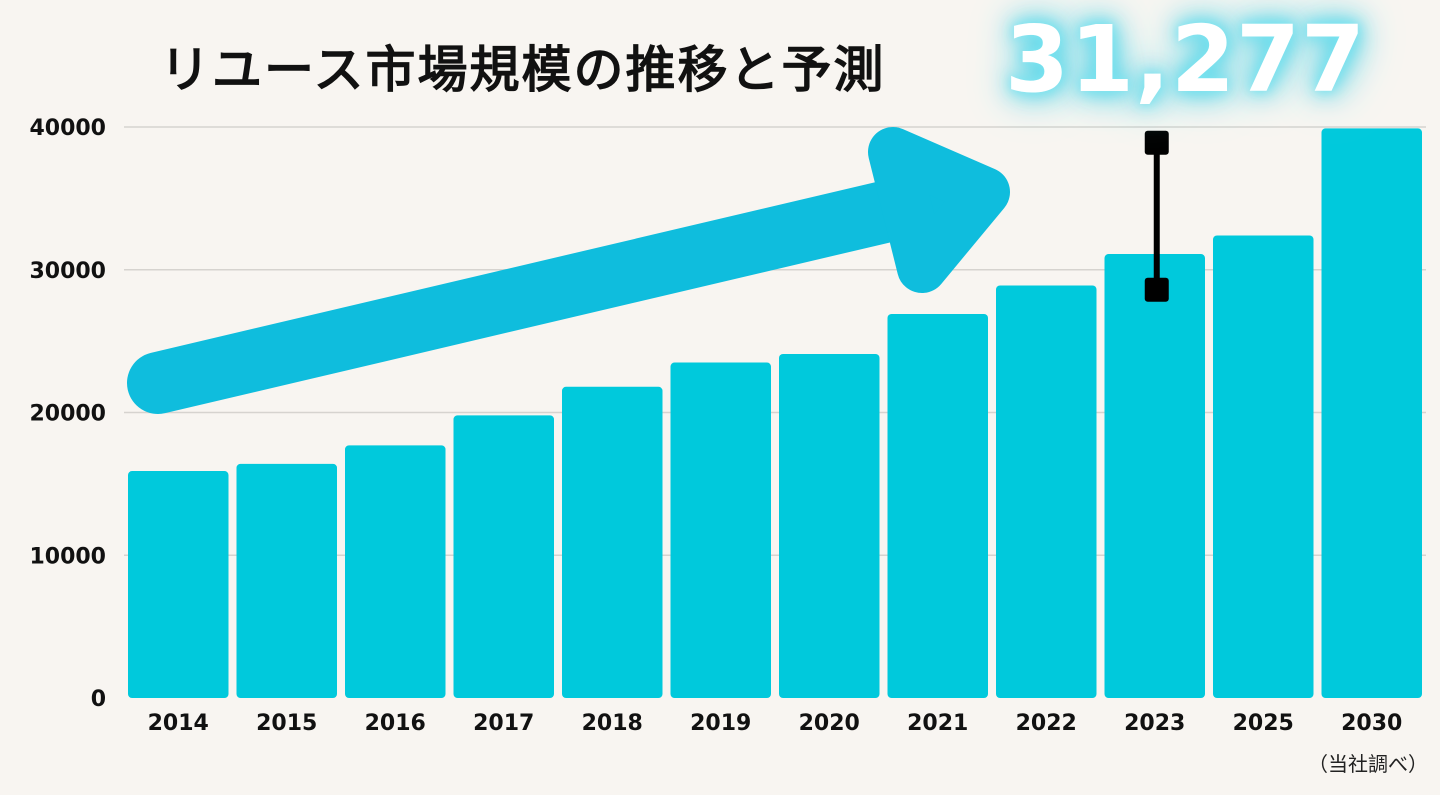 The width and height of the screenshot is (1440, 795). I want to click on x-tick-label: 2022, so click(1046, 723).